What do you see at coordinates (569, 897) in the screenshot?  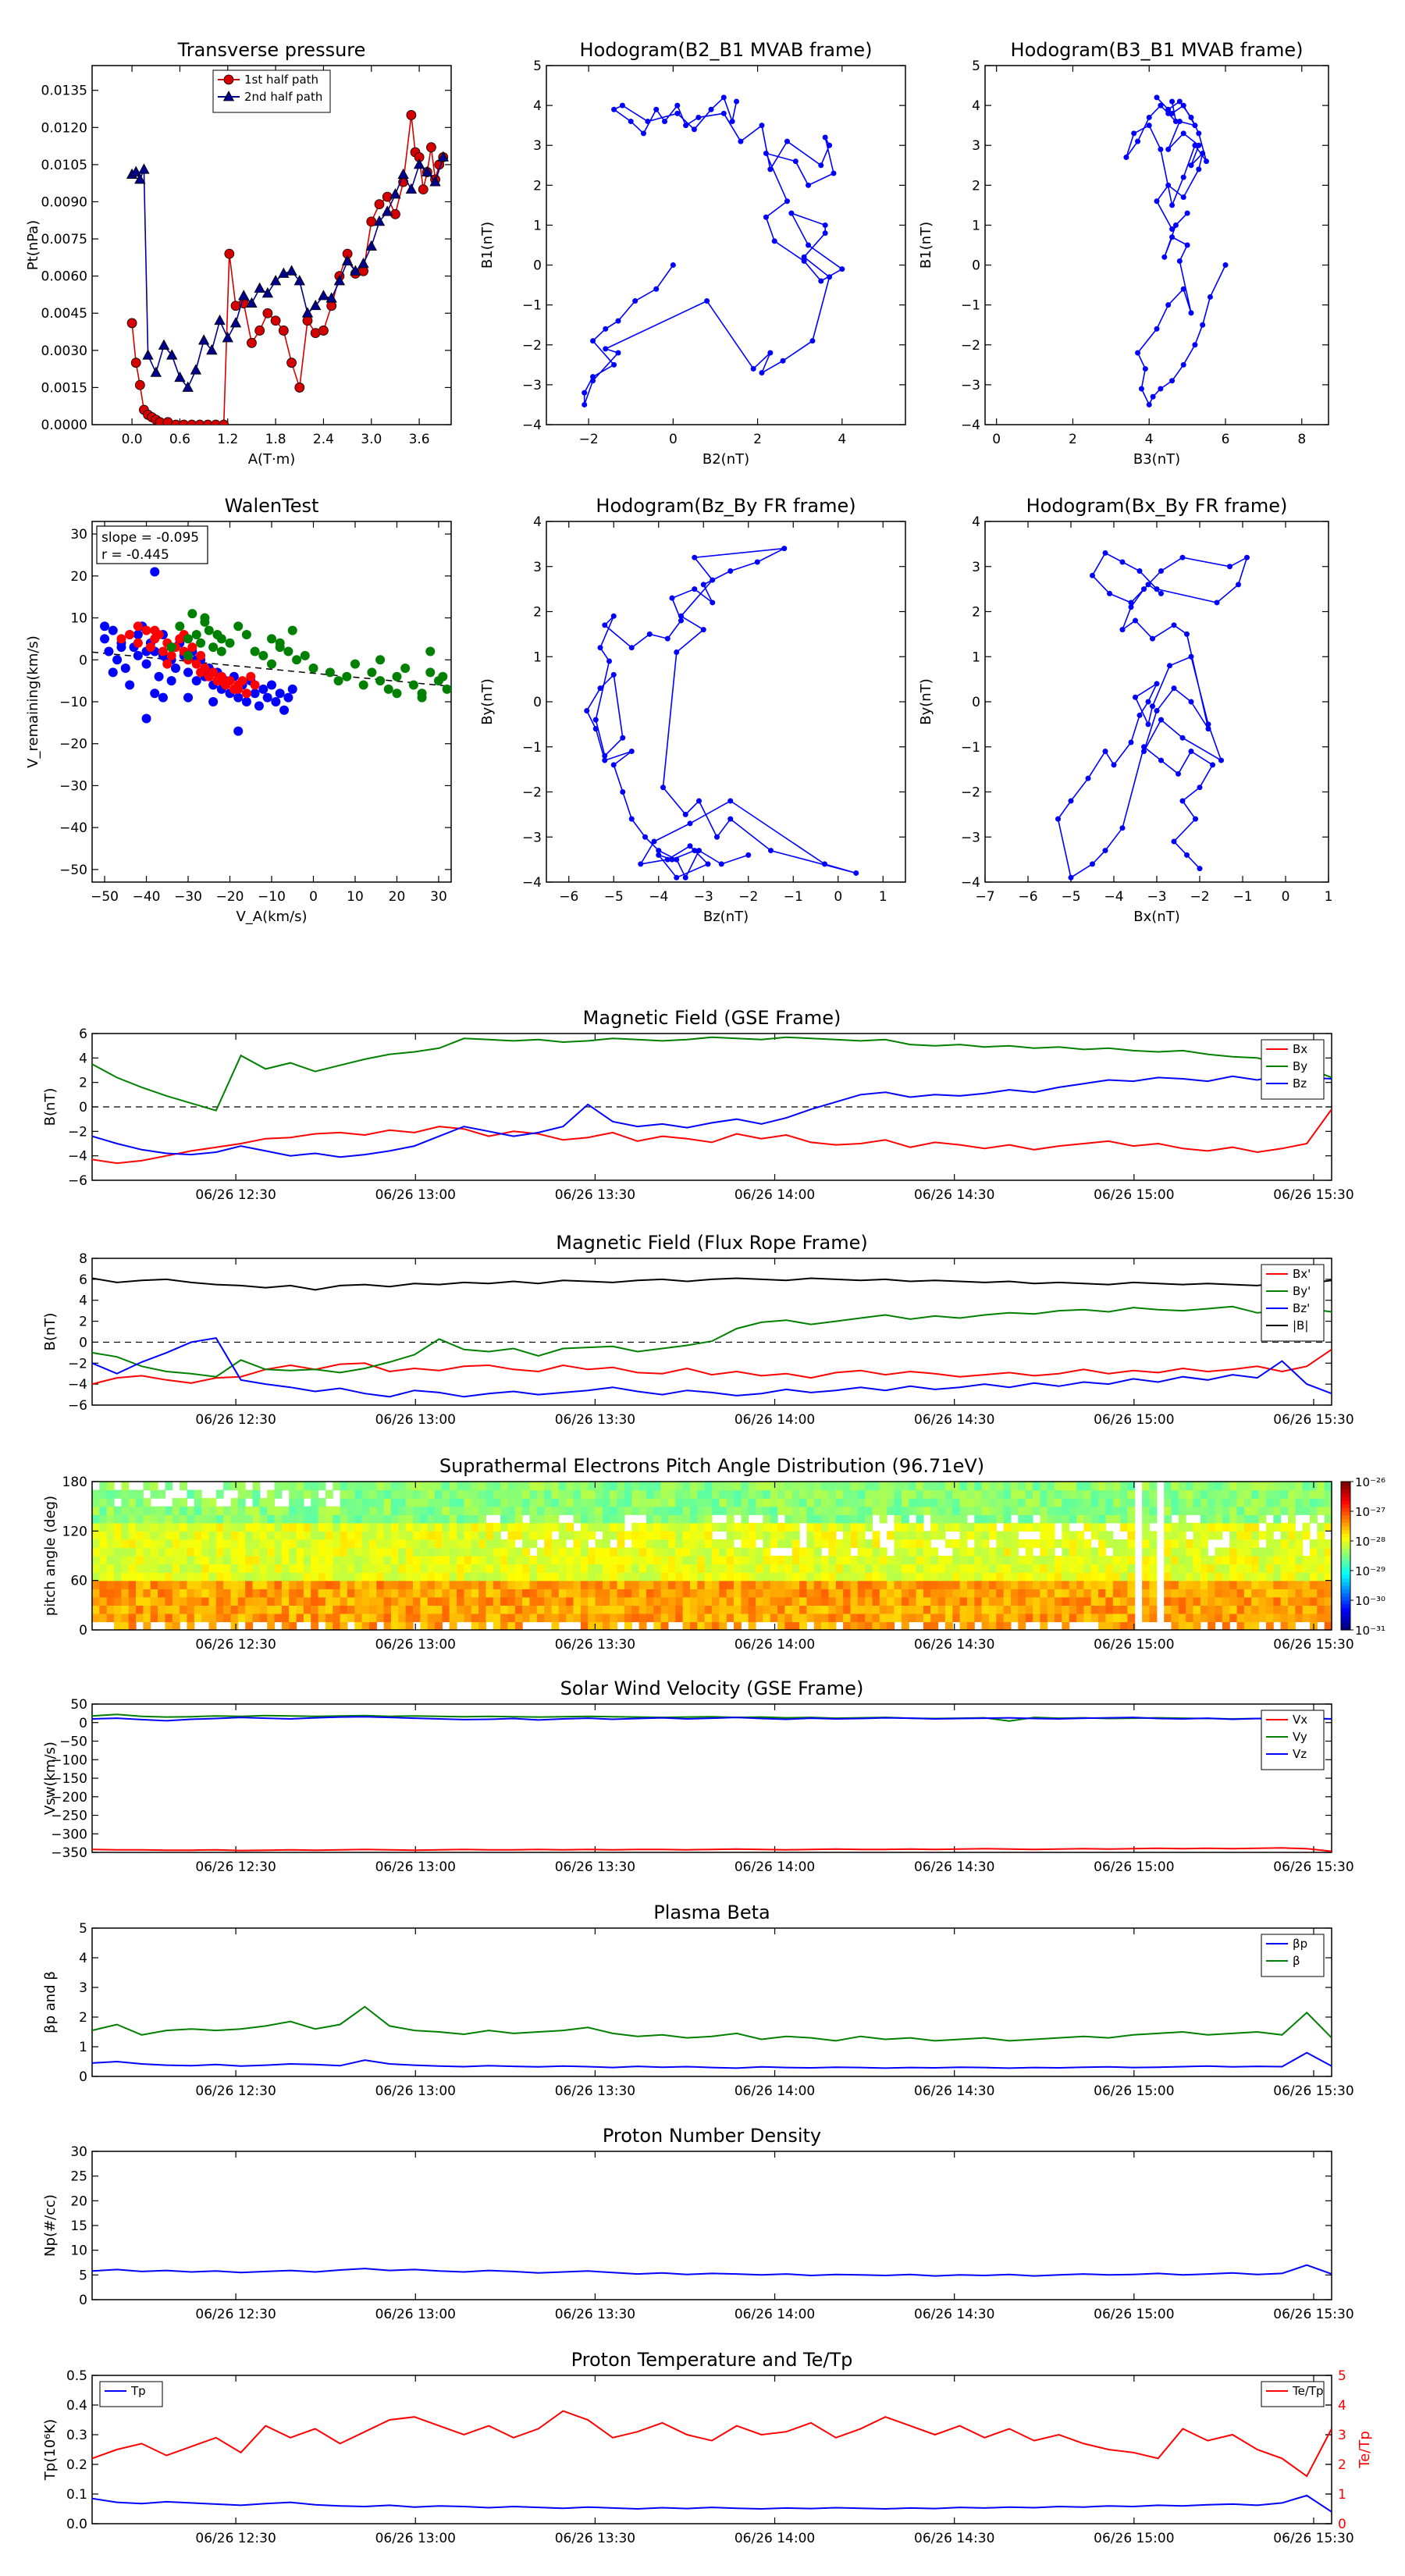 I see `hodogram_bz_by-xtick-label: −6` at bounding box center [569, 897].